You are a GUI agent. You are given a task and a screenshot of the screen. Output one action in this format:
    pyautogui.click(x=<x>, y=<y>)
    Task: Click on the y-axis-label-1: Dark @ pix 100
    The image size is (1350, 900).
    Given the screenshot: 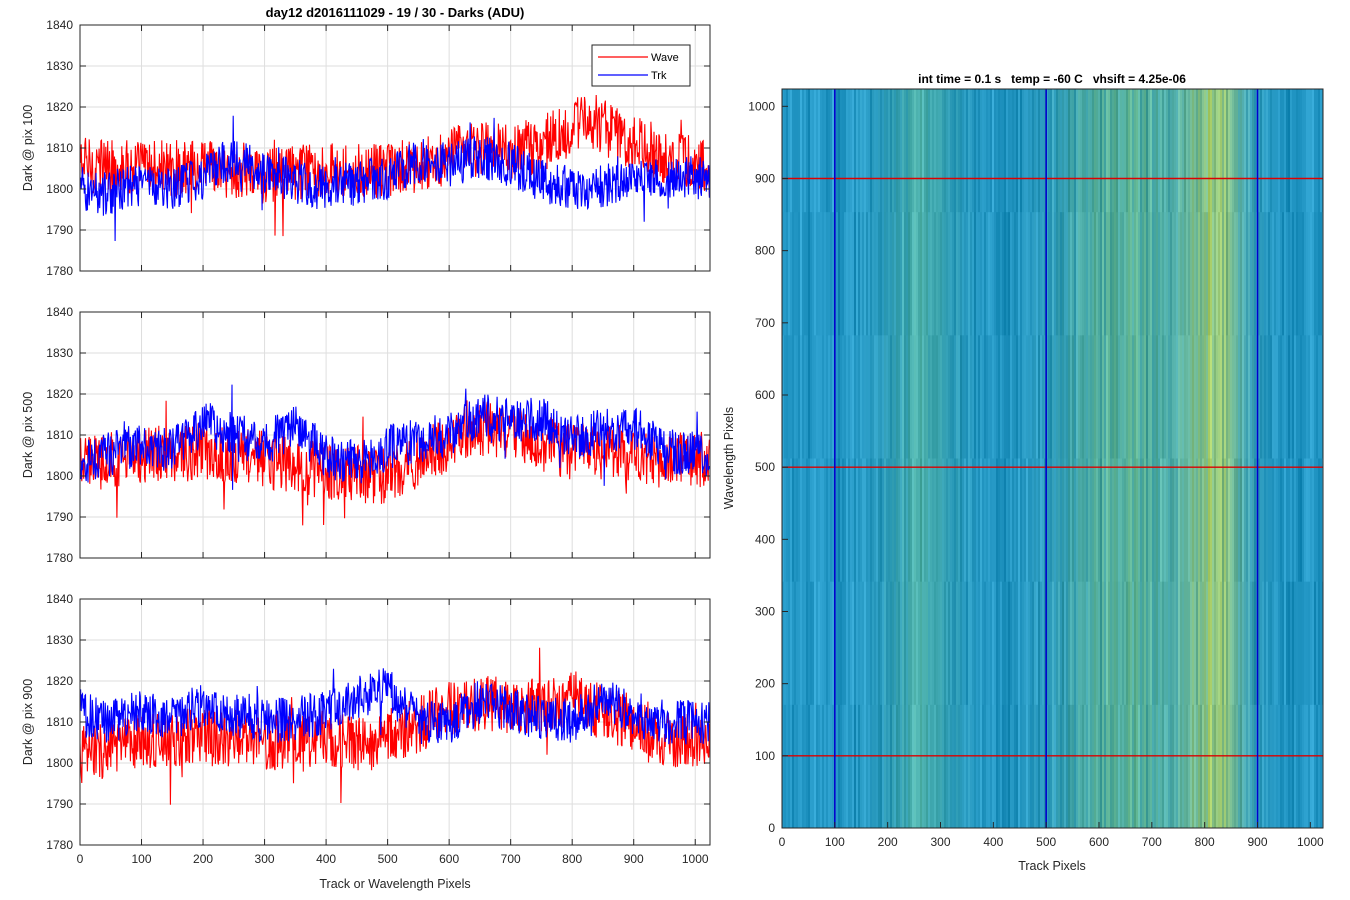 What is the action you would take?
    pyautogui.click(x=28, y=148)
    